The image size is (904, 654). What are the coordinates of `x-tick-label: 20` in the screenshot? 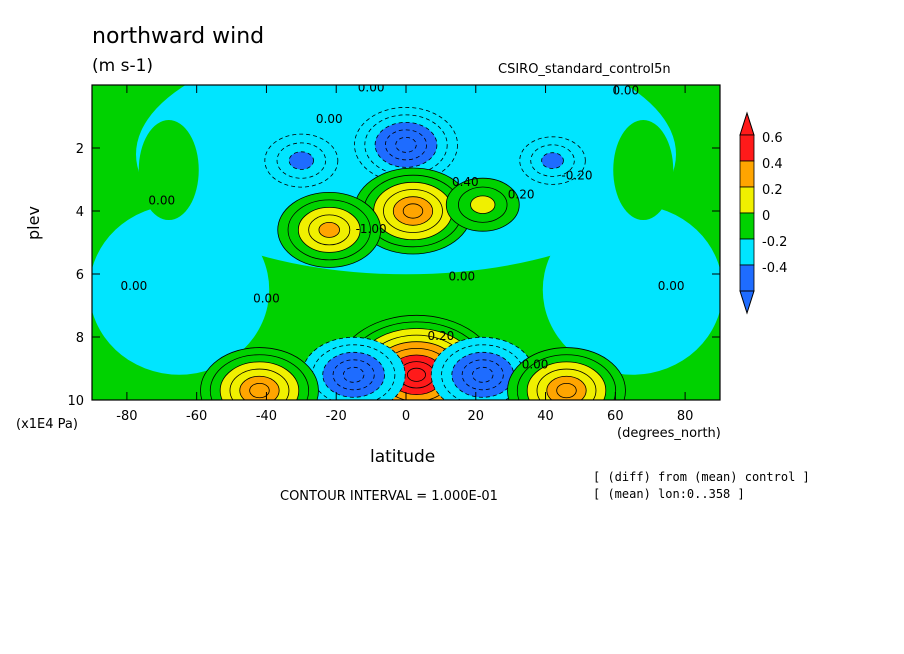 It's located at (476, 416).